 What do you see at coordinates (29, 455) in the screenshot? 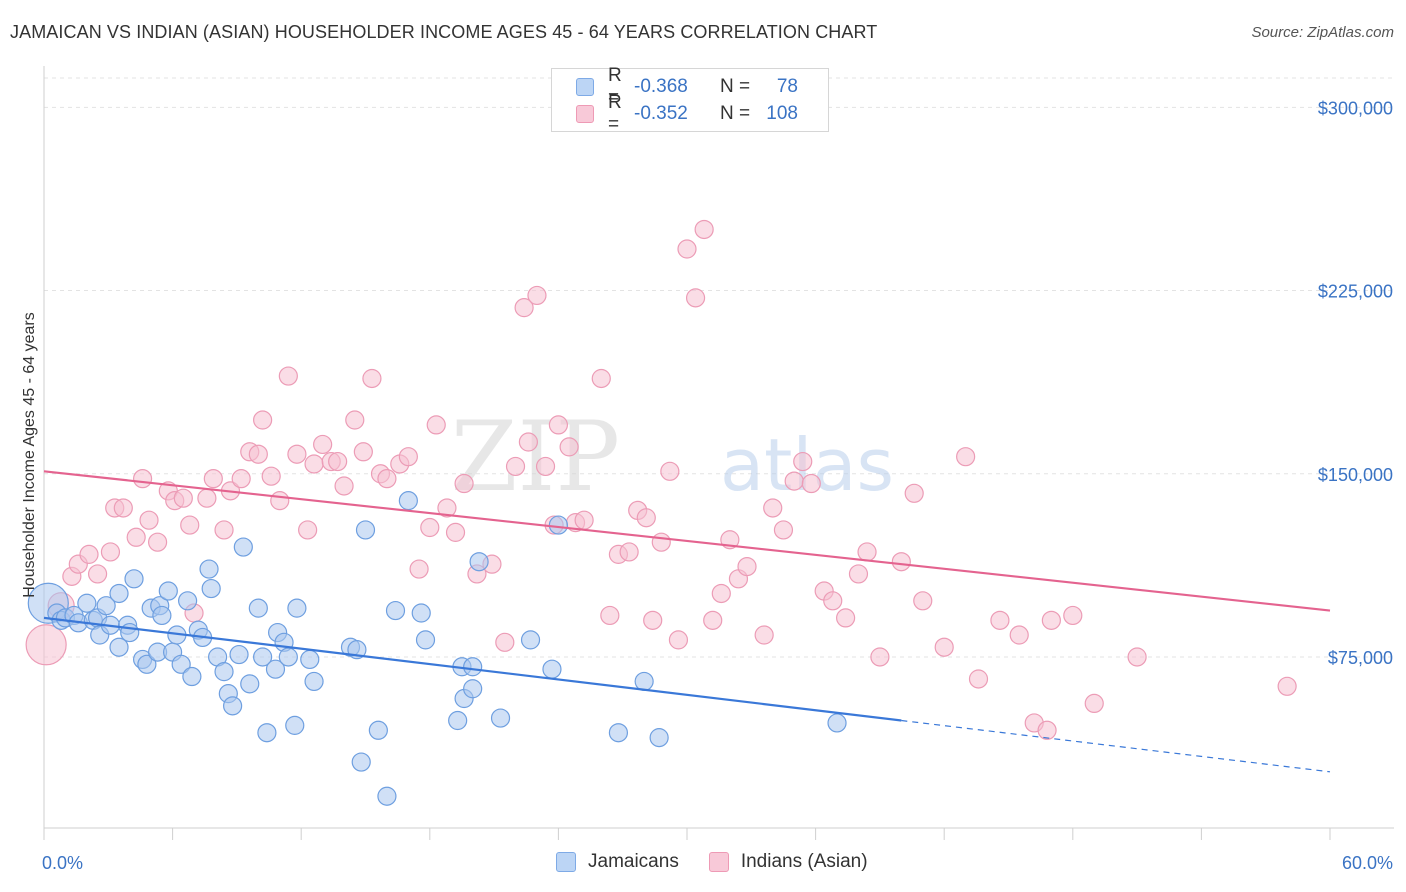
I see `y-axis-label: Householder Income Ages 45 - 64 years` at bounding box center [29, 455].